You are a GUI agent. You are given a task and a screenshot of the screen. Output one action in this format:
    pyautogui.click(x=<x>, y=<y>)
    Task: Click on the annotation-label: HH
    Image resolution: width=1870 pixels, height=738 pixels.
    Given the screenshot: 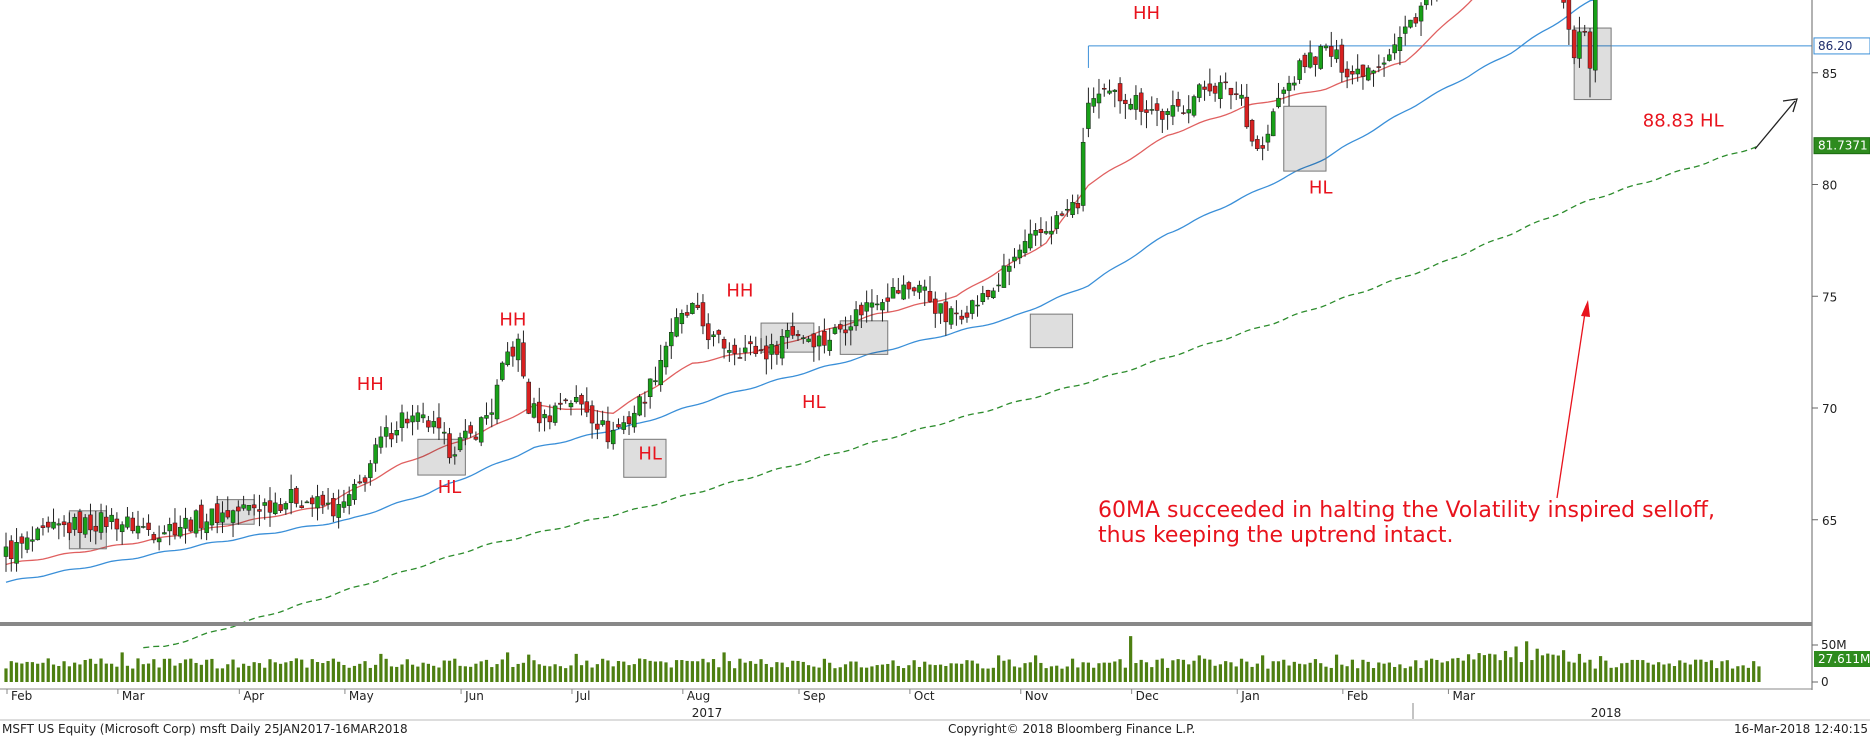 What is the action you would take?
    pyautogui.click(x=1146, y=13)
    